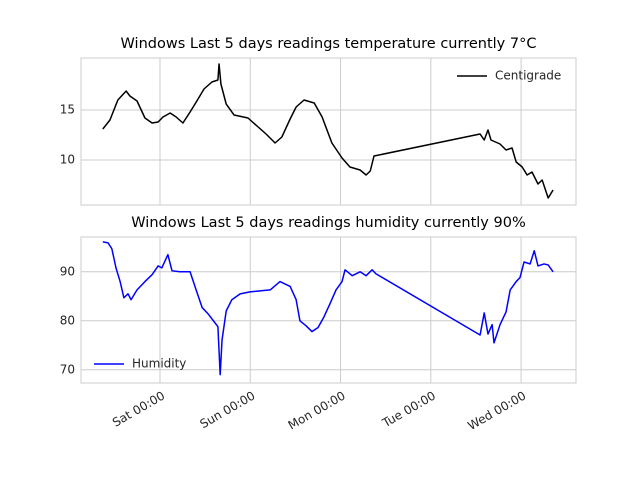  I want to click on x-tick-label: Tue 00:00, so click(408, 410).